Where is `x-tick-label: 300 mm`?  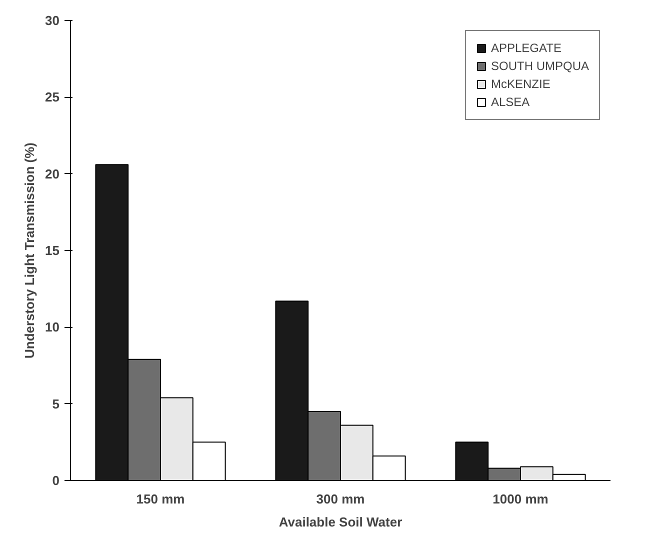
x-tick-label: 300 mm is located at coordinates (340, 499).